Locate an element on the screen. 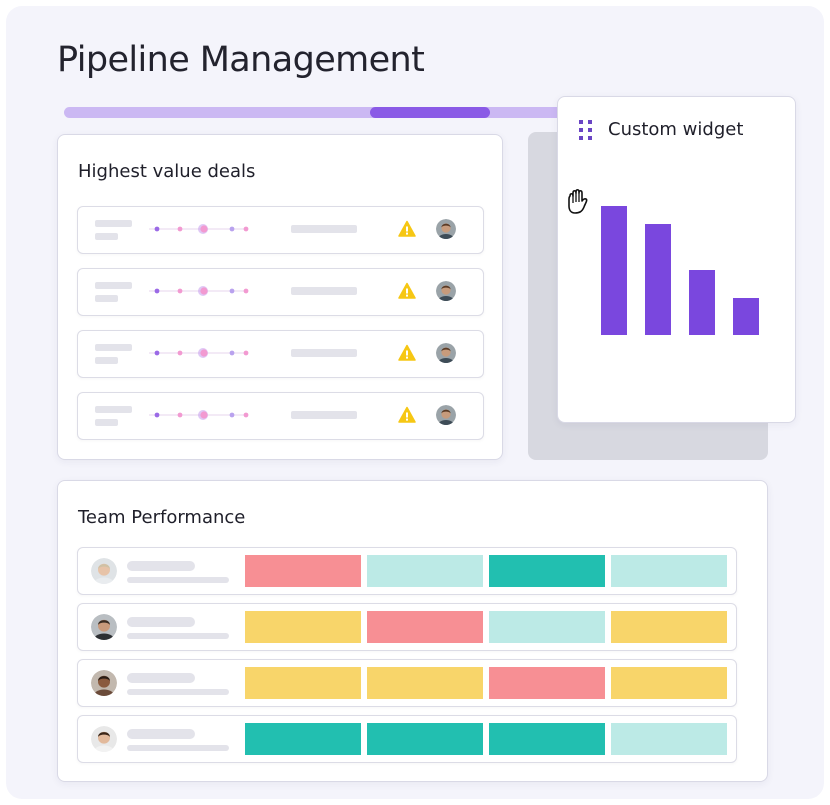 The height and width of the screenshot is (805, 830). team-card-title: Team Performance is located at coordinates (162, 517).